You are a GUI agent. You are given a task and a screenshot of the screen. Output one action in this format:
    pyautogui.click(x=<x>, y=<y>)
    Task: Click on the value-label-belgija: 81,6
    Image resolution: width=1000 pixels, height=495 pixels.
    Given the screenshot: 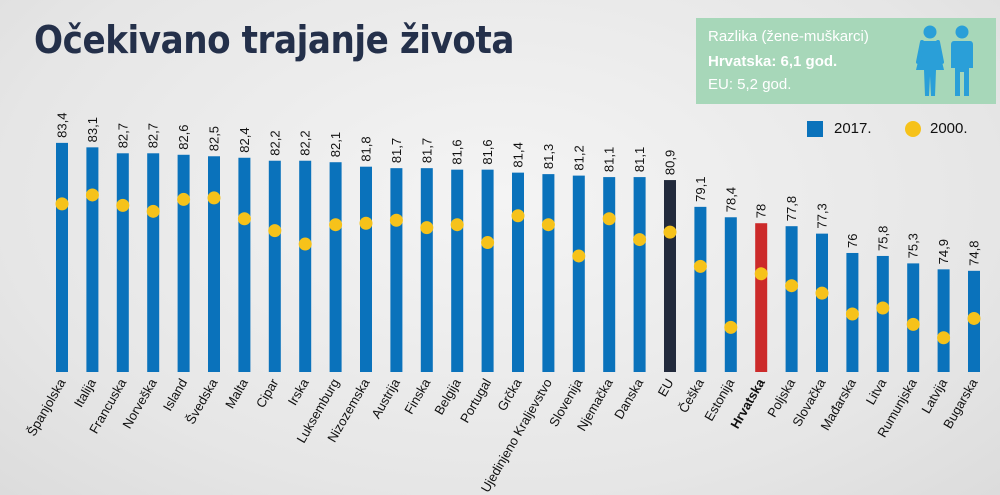 What is the action you would take?
    pyautogui.click(x=457, y=151)
    